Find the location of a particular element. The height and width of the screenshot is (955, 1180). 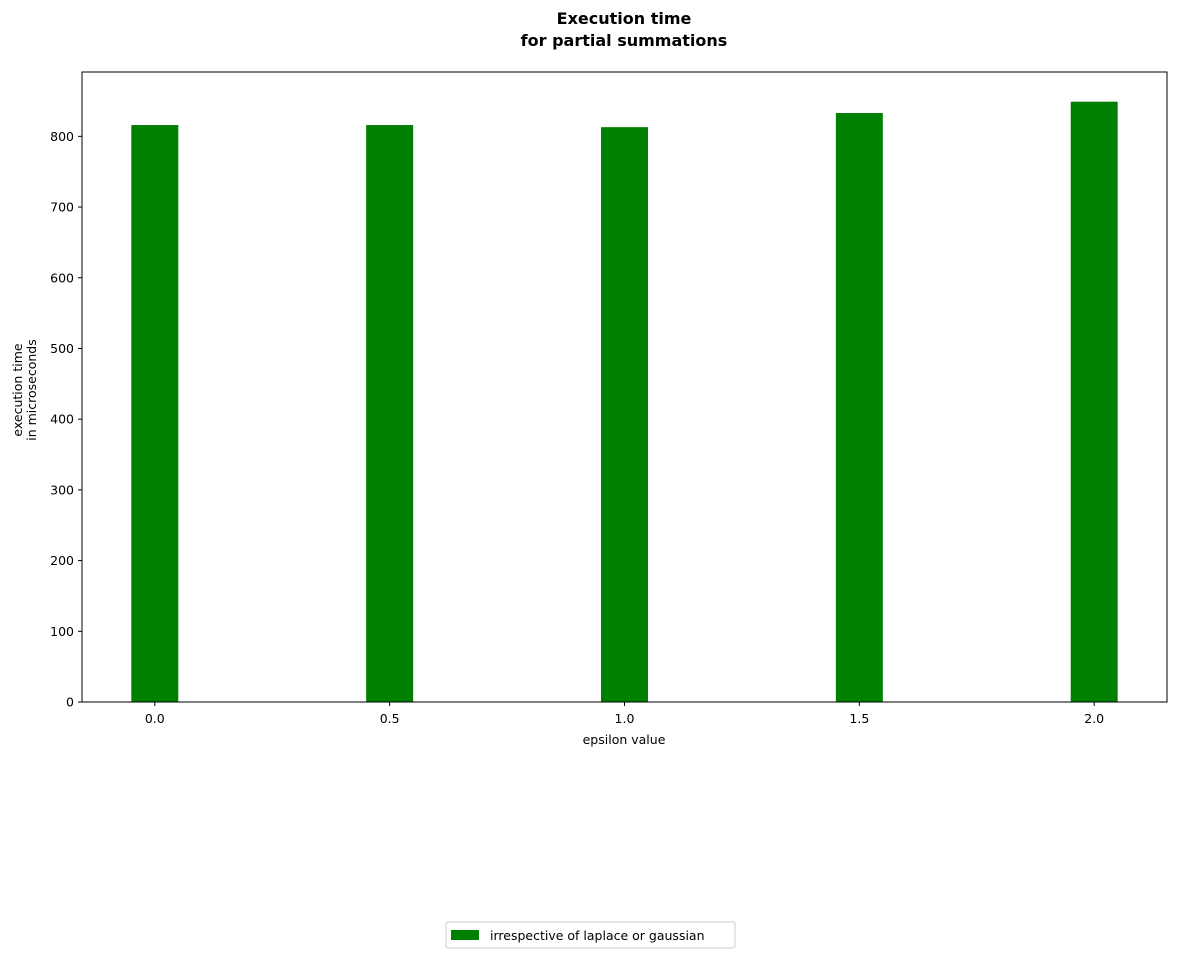

chart-title: Execution time for partial summations is located at coordinates (624, 29).